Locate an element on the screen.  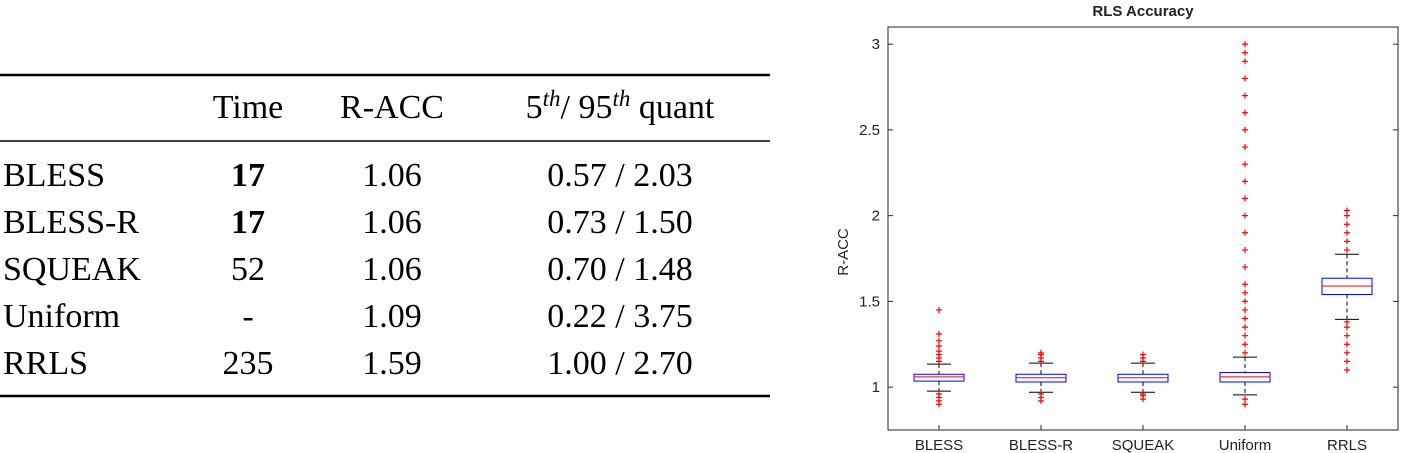
table-cell: 1.09 is located at coordinates (392, 316).